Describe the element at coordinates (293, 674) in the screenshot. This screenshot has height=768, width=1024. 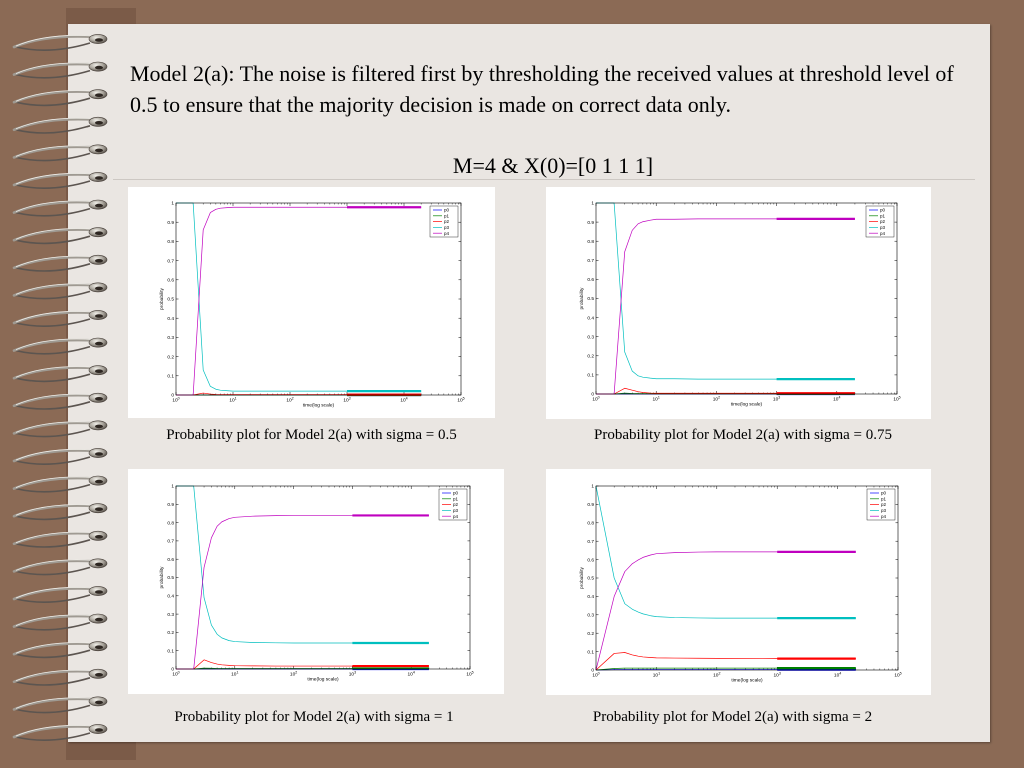
I see `x-tick-label: 10²` at that location.